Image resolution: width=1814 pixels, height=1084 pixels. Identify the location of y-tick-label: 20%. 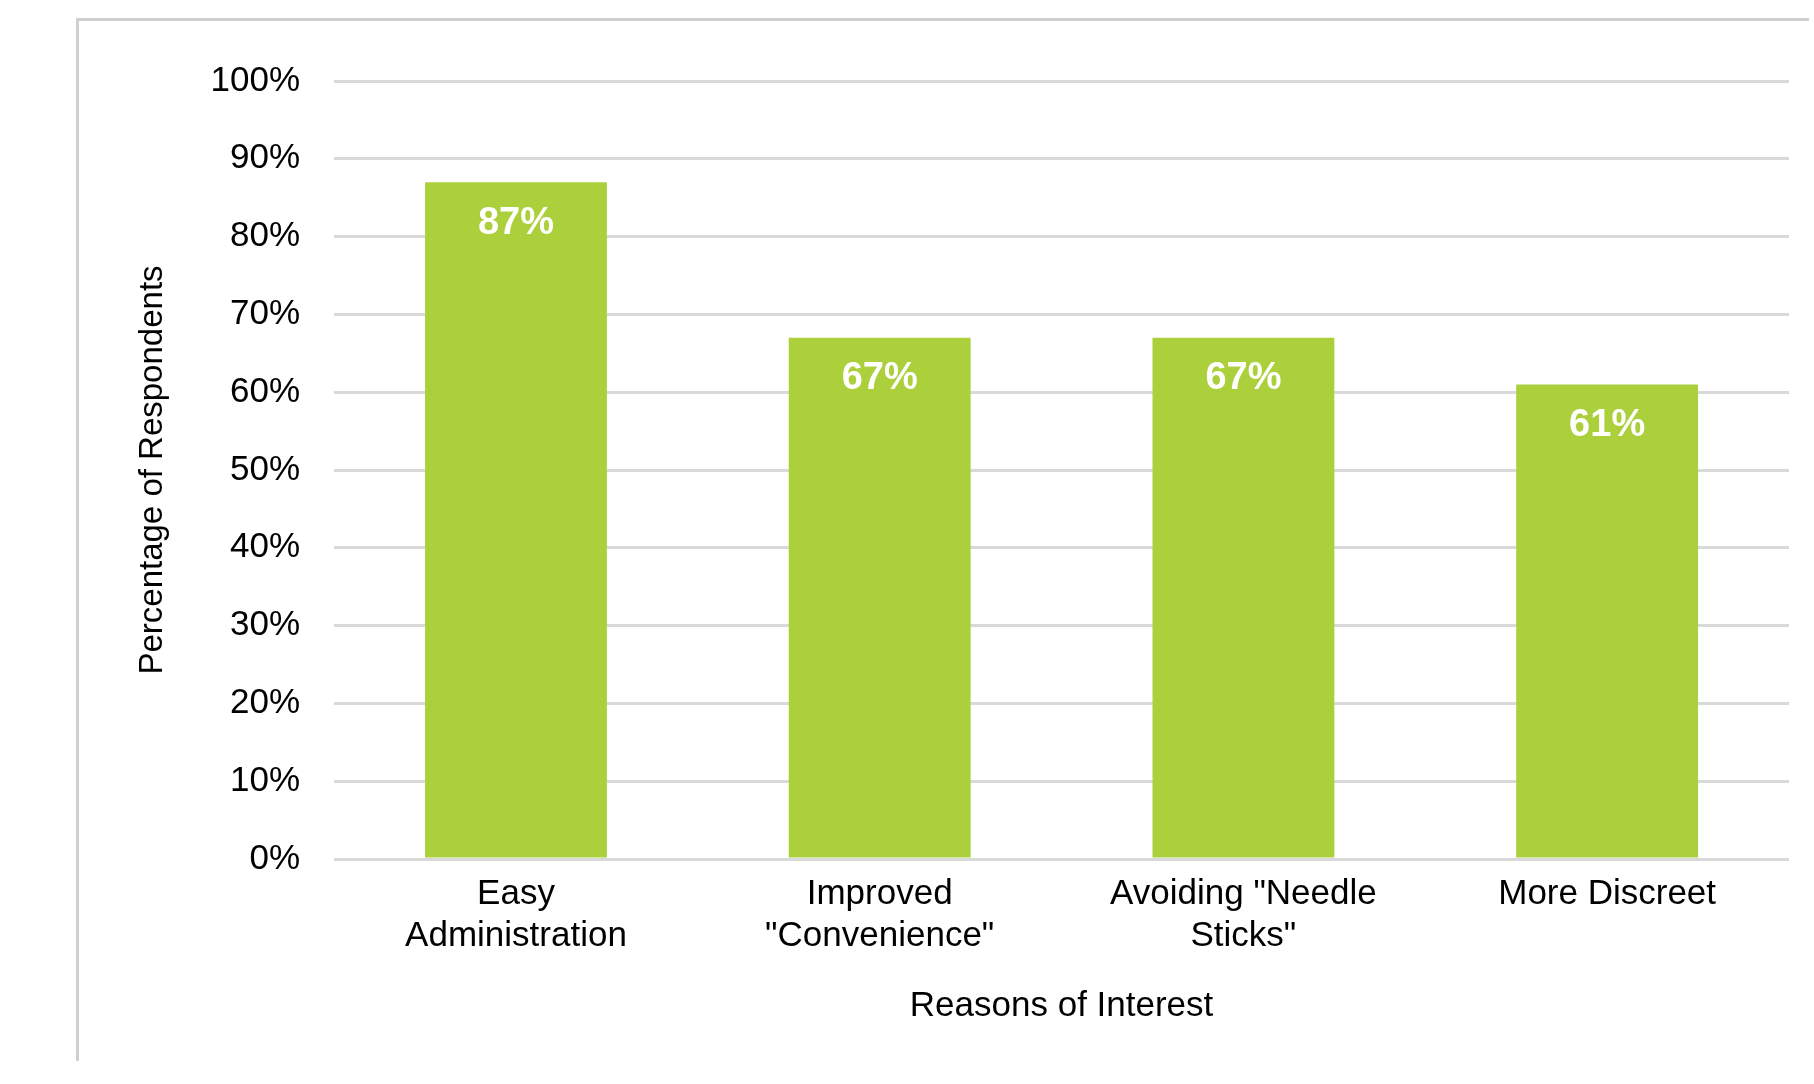
(265, 701).